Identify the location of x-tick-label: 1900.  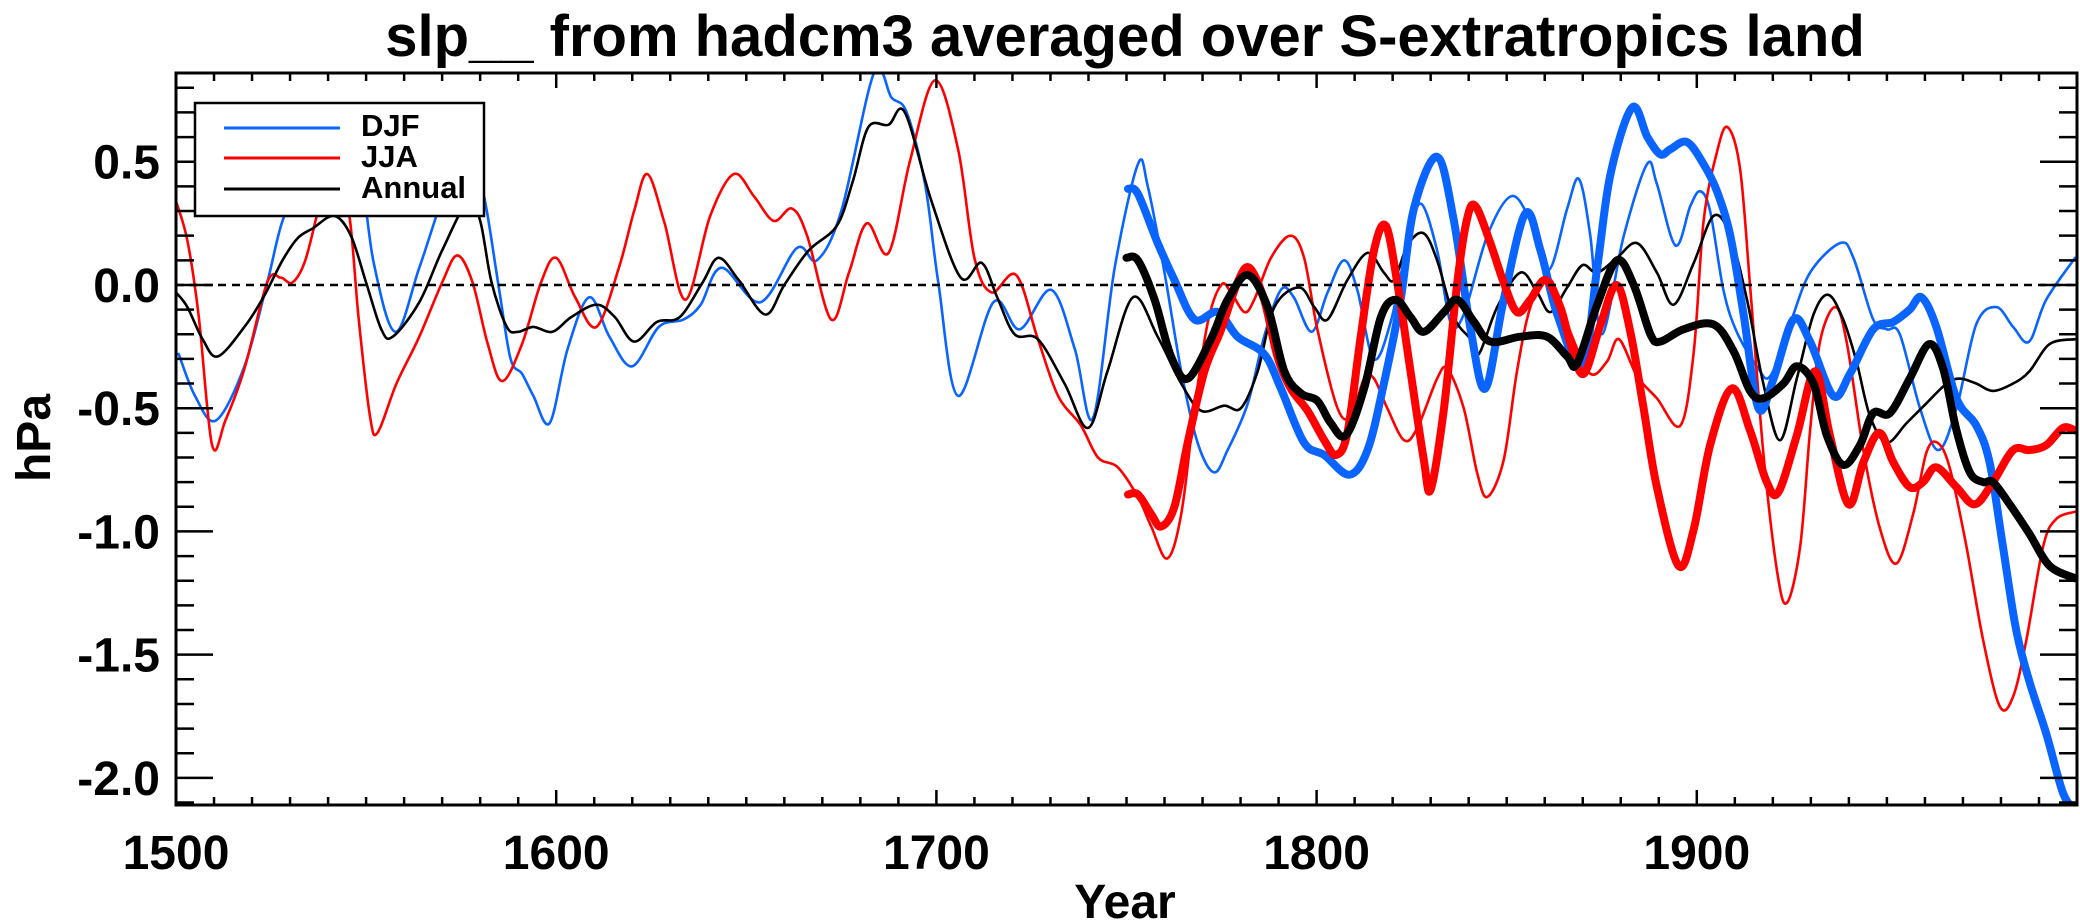
(1696, 853).